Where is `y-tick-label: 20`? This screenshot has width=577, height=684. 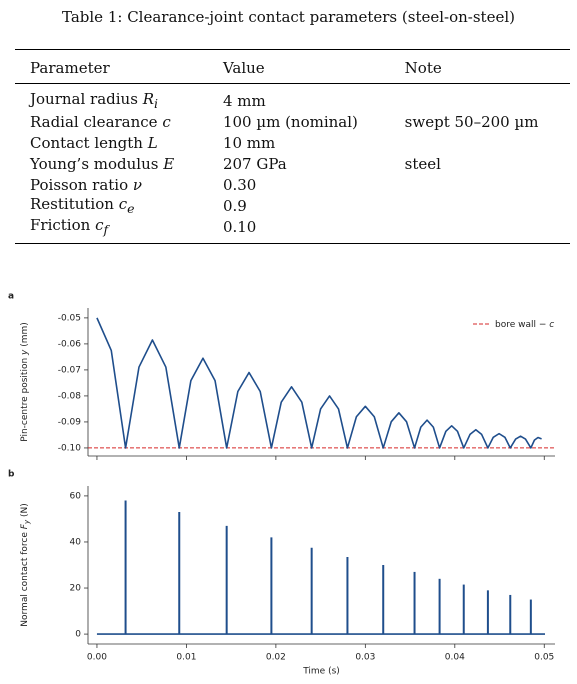 y-tick-label: 20 is located at coordinates (76, 589).